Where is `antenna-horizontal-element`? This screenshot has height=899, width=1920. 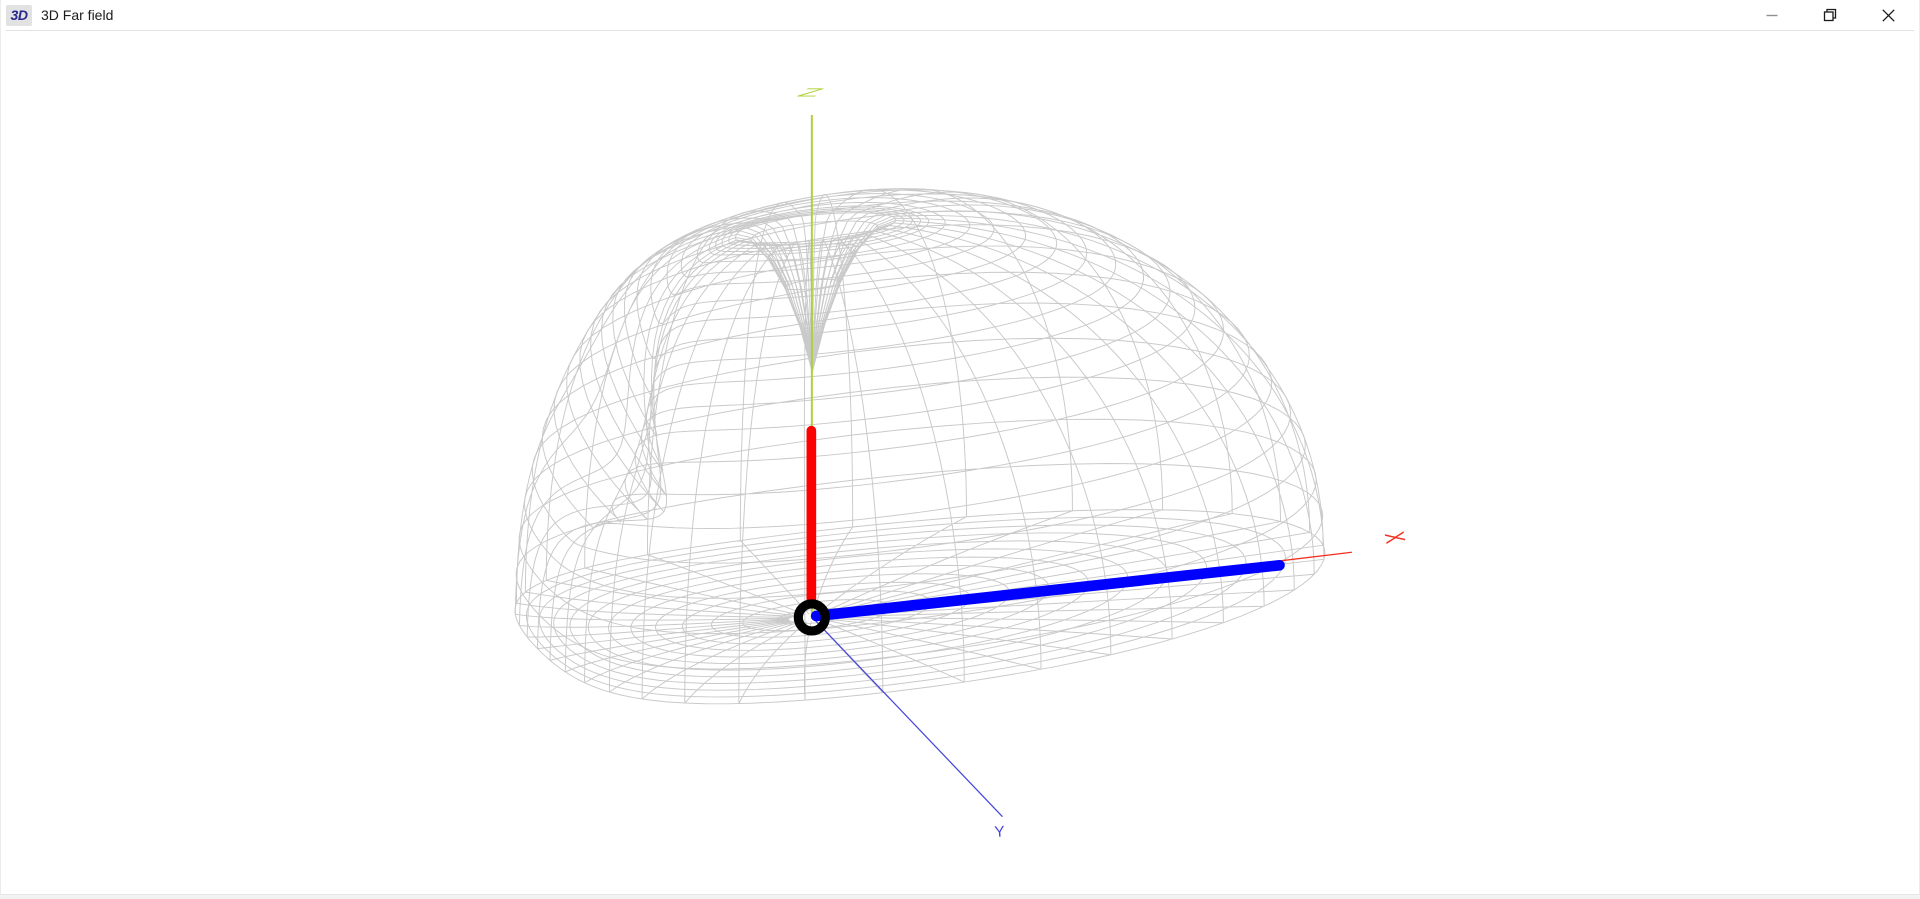 antenna-horizontal-element is located at coordinates (1047, 590).